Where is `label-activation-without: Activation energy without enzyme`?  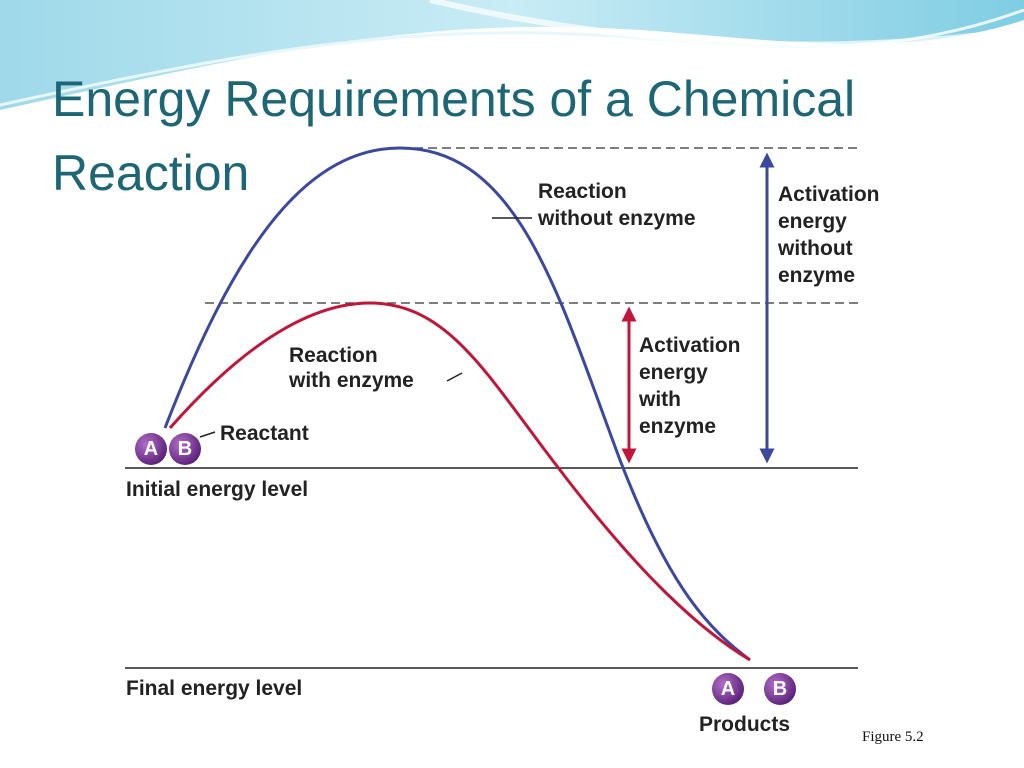
label-activation-without: Activation energy without enzyme is located at coordinates (831, 235).